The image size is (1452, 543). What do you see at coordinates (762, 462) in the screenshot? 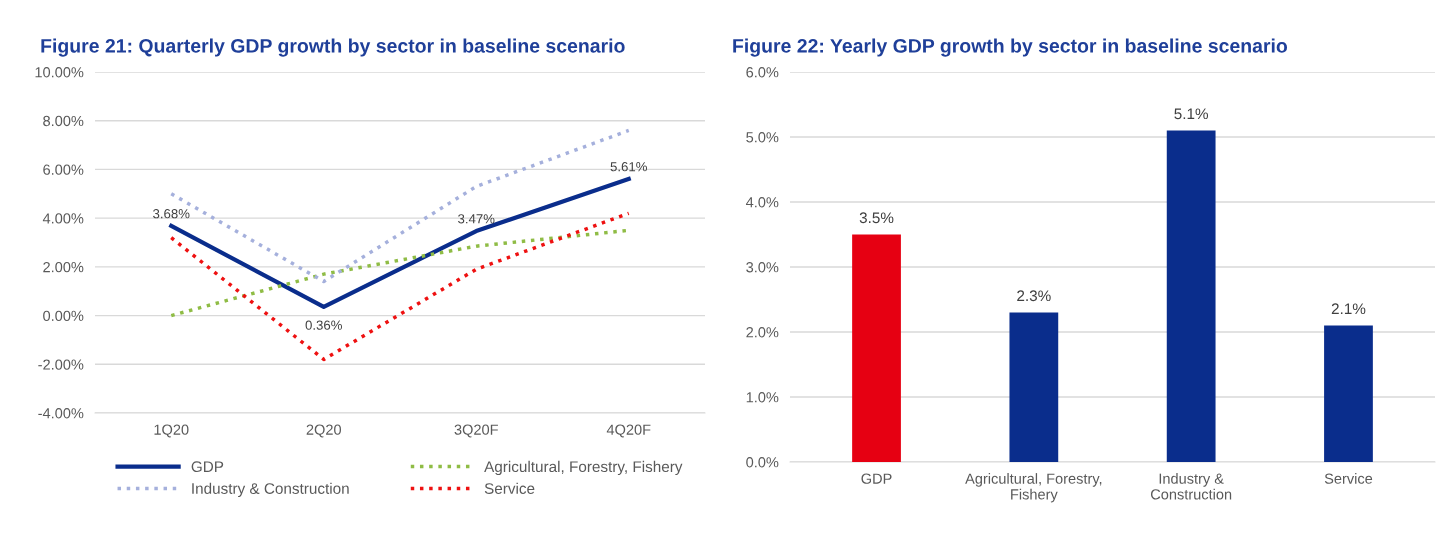
I see `y-tick-label: 0.0%` at bounding box center [762, 462].